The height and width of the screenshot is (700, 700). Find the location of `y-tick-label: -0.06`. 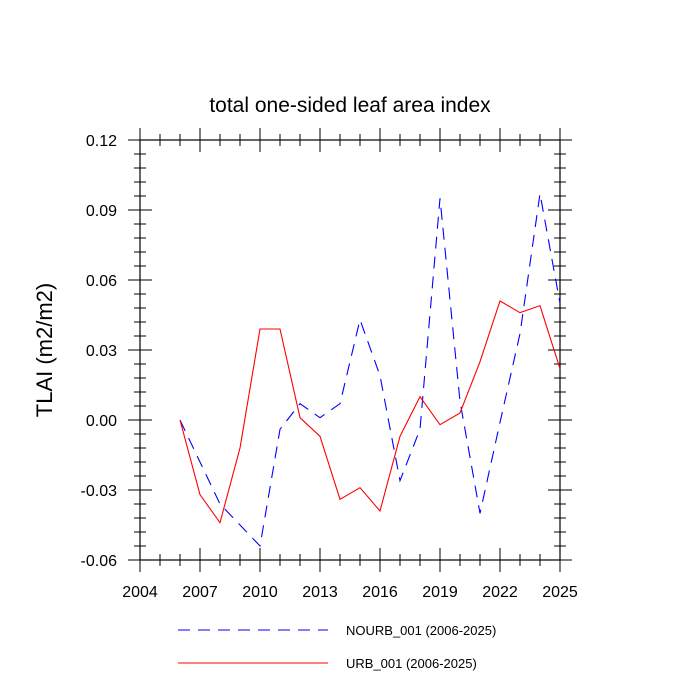

y-tick-label: -0.06 is located at coordinates (99, 561).